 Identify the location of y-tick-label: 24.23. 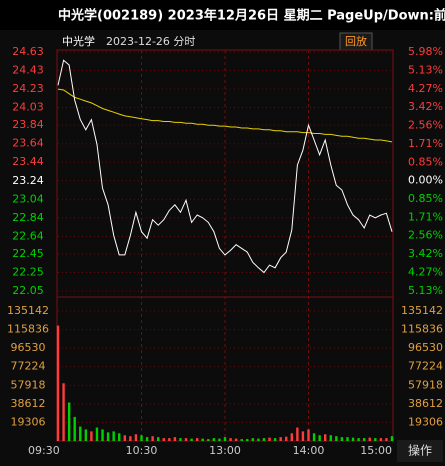
(28, 88).